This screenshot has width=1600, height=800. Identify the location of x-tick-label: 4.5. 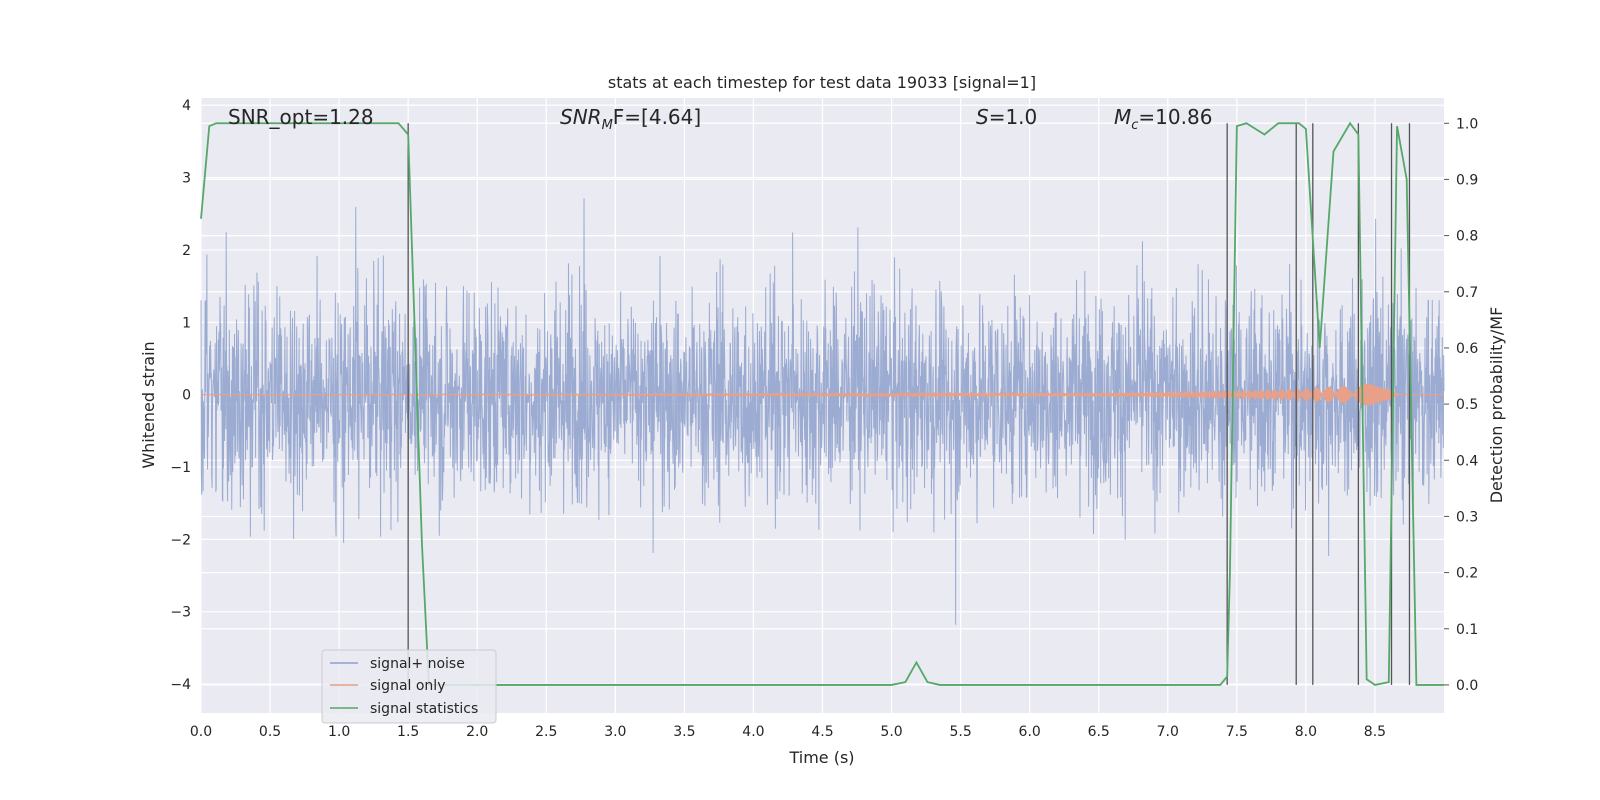
(822, 732).